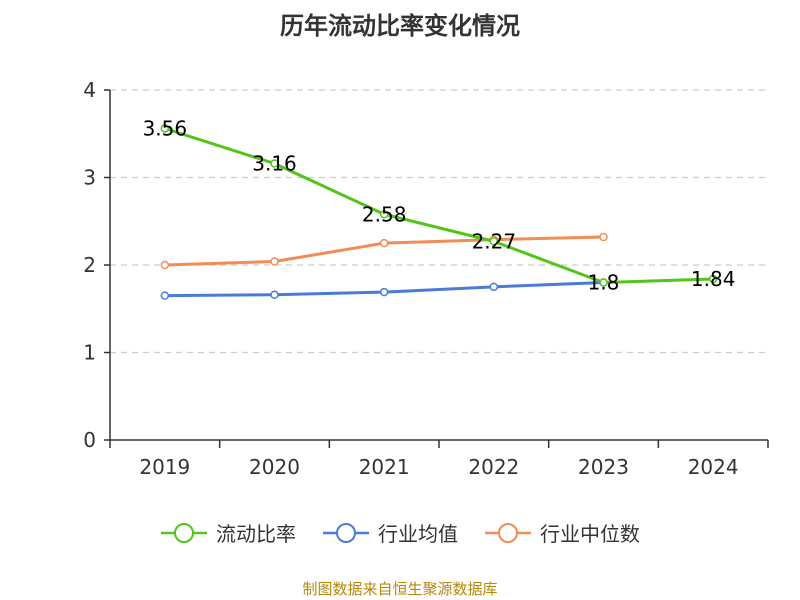 This screenshot has height=600, width=800. What do you see at coordinates (590, 534) in the screenshot?
I see `legend-label: 行业中位数` at bounding box center [590, 534].